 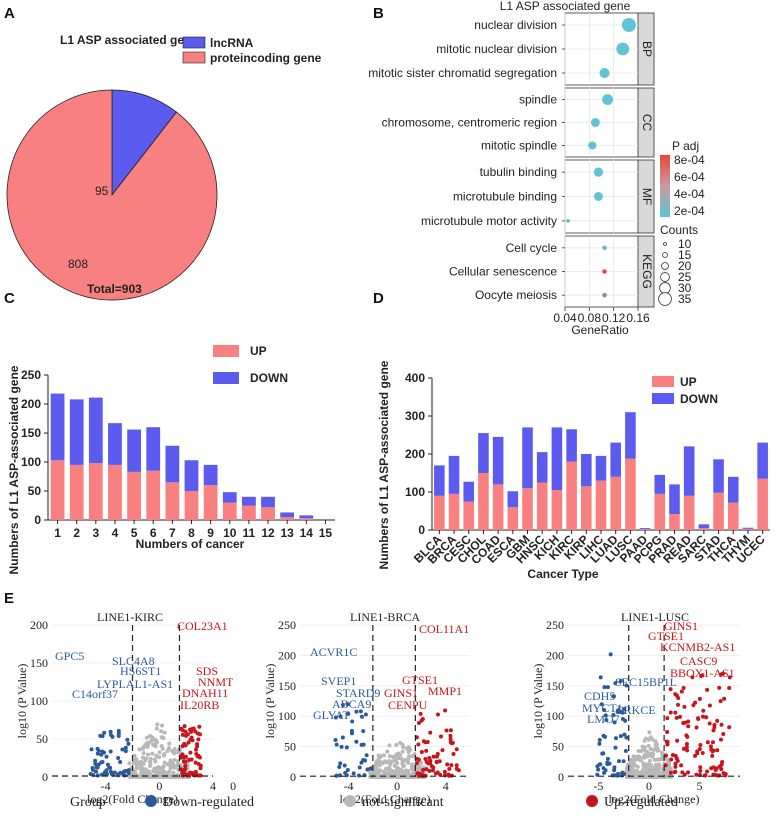 What do you see at coordinates (421, 530) in the screenshot?
I see `y-tick-label: 0` at bounding box center [421, 530].